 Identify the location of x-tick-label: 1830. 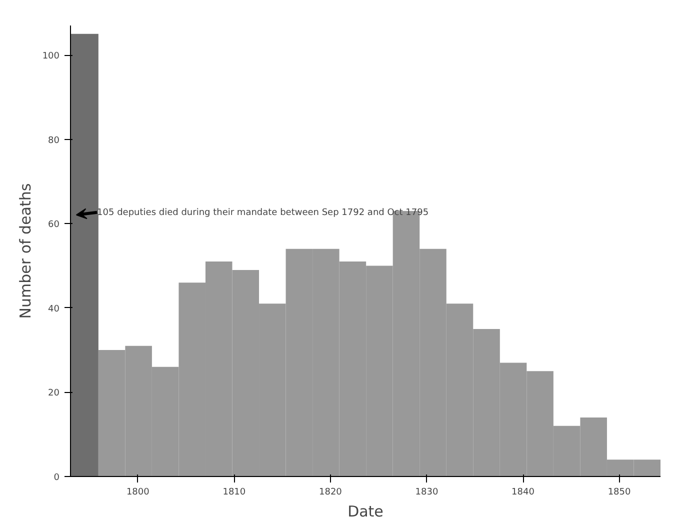
(426, 493).